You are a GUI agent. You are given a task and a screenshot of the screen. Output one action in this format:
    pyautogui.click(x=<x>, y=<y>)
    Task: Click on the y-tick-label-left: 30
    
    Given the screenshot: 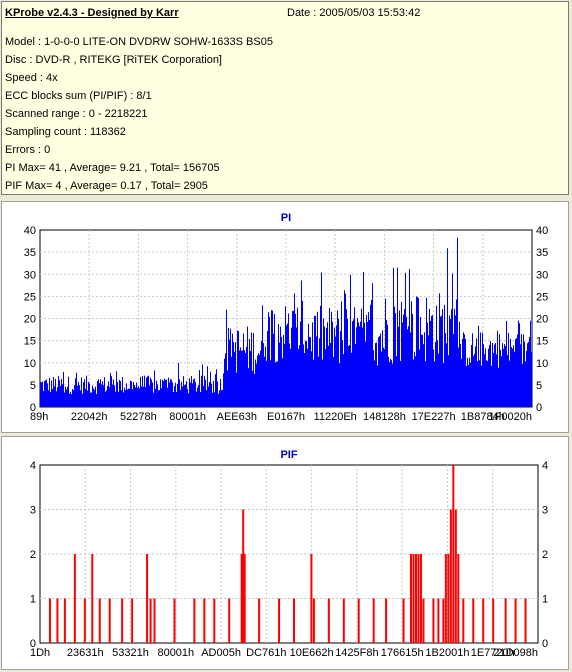 What is the action you would take?
    pyautogui.click(x=30, y=275)
    